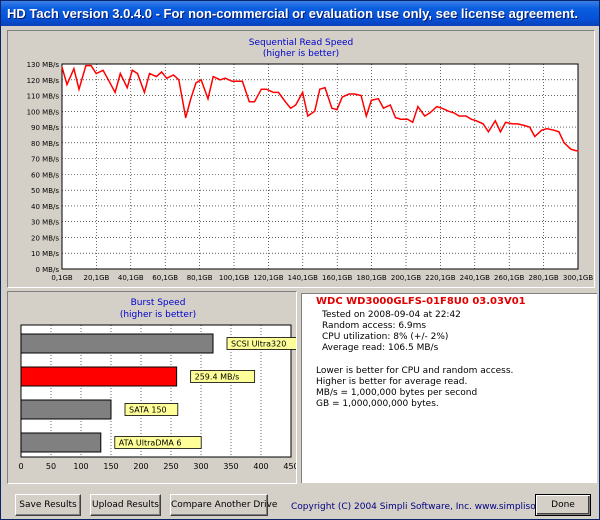 Image resolution: width=600 pixels, height=520 pixels. What do you see at coordinates (385, 337) in the screenshot?
I see `cpu-utilization: CPU utilization: 8% (+/- 2%)` at bounding box center [385, 337].